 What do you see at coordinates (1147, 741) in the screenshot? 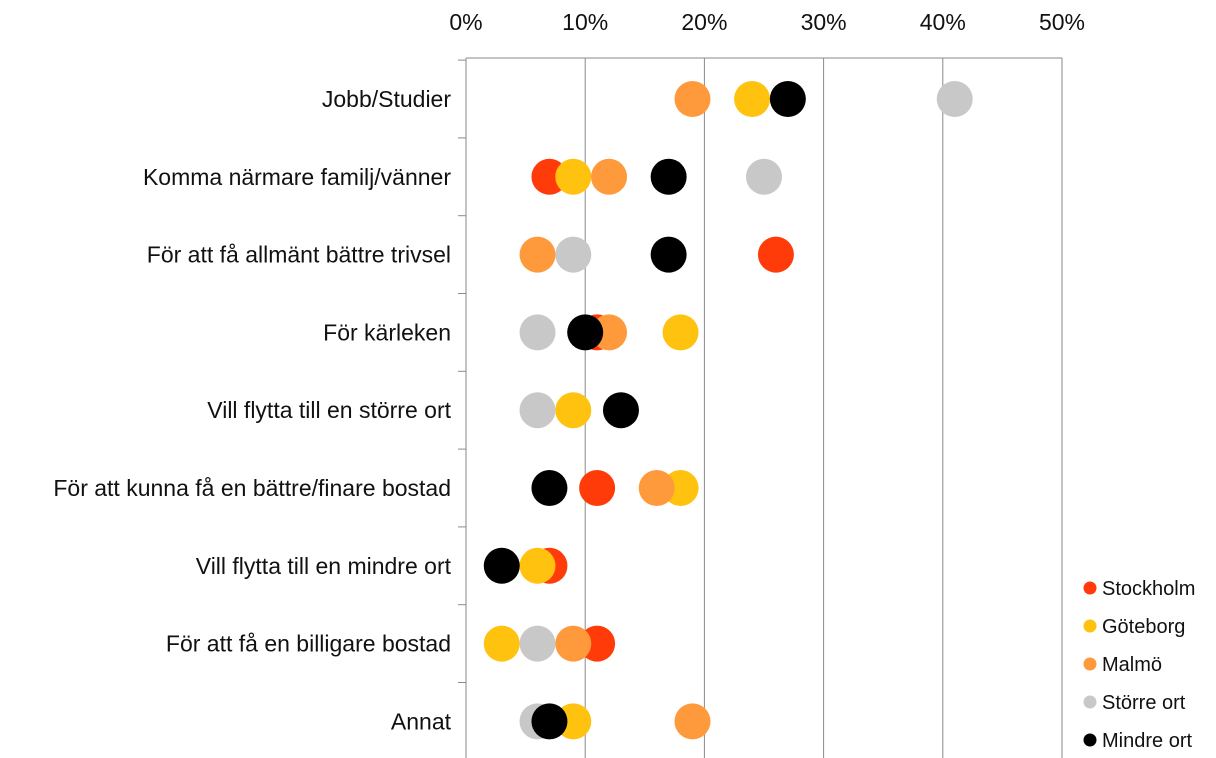
I see `legend-label: Mindre ort` at bounding box center [1147, 741].